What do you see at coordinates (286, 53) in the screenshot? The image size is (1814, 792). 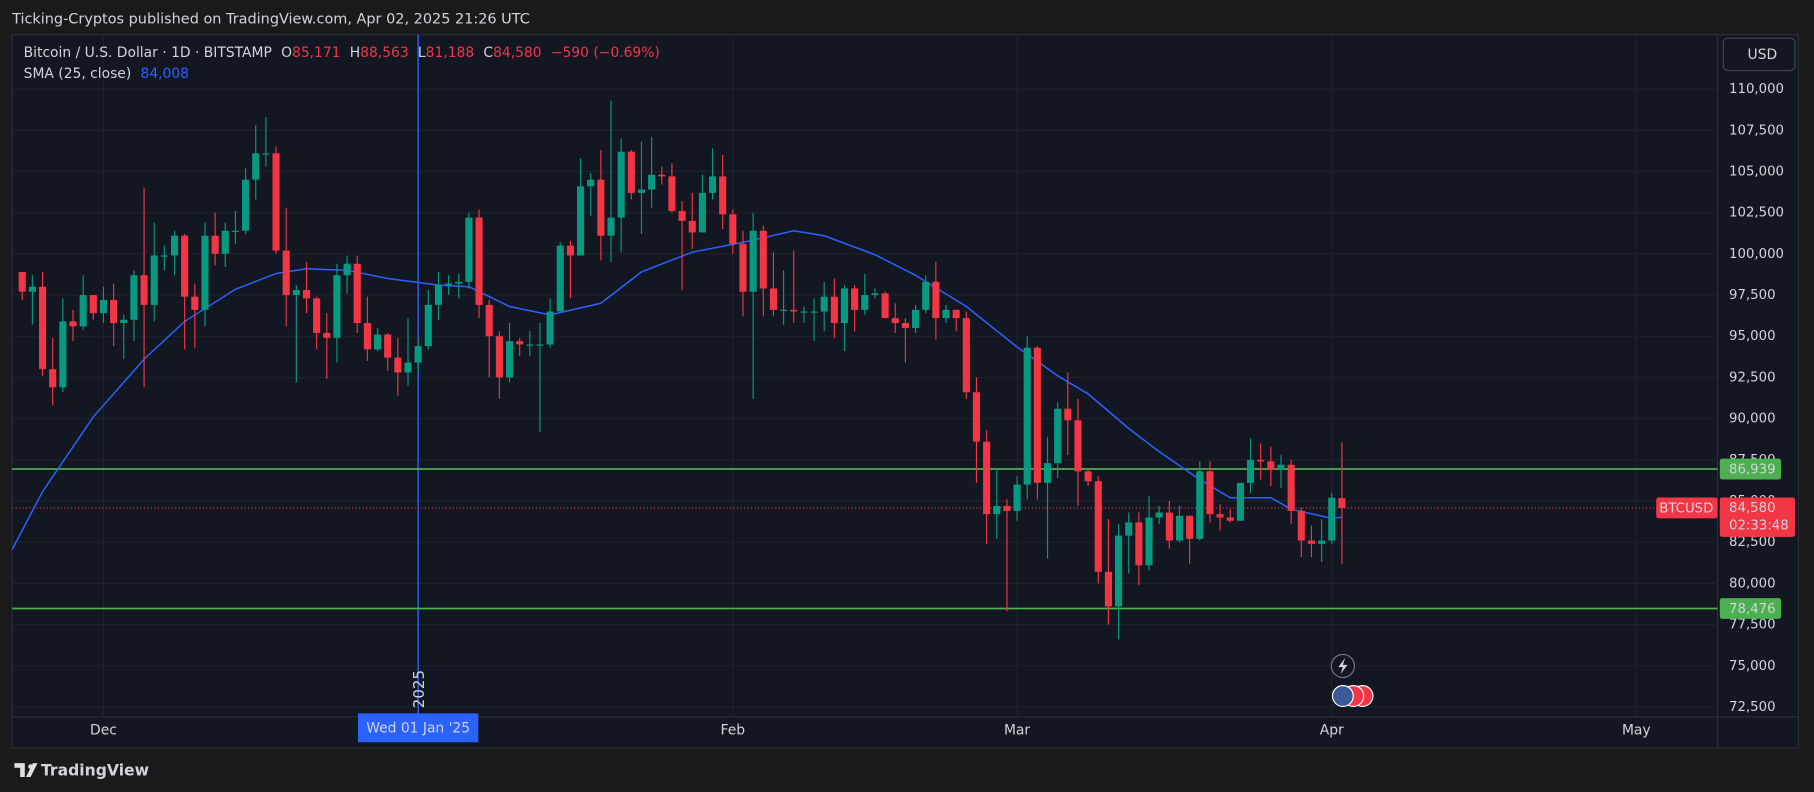 I see `legend-key: O` at bounding box center [286, 53].